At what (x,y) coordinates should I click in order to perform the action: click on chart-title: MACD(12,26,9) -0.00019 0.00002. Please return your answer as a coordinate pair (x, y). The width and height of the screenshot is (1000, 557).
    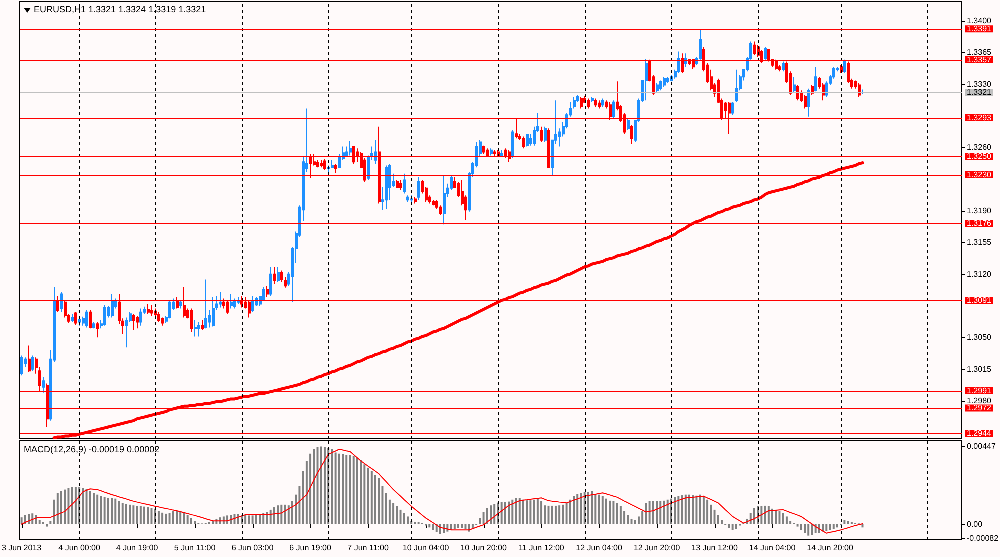
    Looking at the image, I should click on (92, 449).